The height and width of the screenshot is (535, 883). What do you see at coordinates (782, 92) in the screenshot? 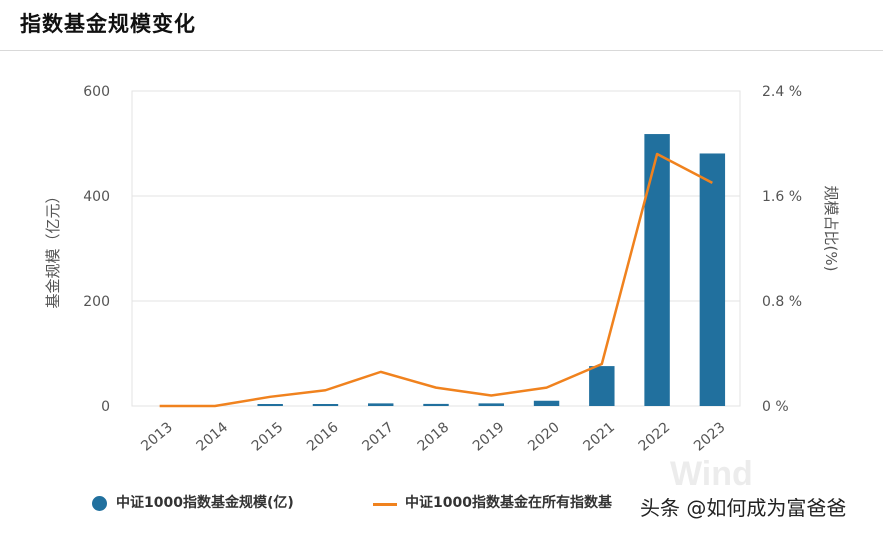
I see `y2-tick-label: 2.4 %` at bounding box center [782, 92].